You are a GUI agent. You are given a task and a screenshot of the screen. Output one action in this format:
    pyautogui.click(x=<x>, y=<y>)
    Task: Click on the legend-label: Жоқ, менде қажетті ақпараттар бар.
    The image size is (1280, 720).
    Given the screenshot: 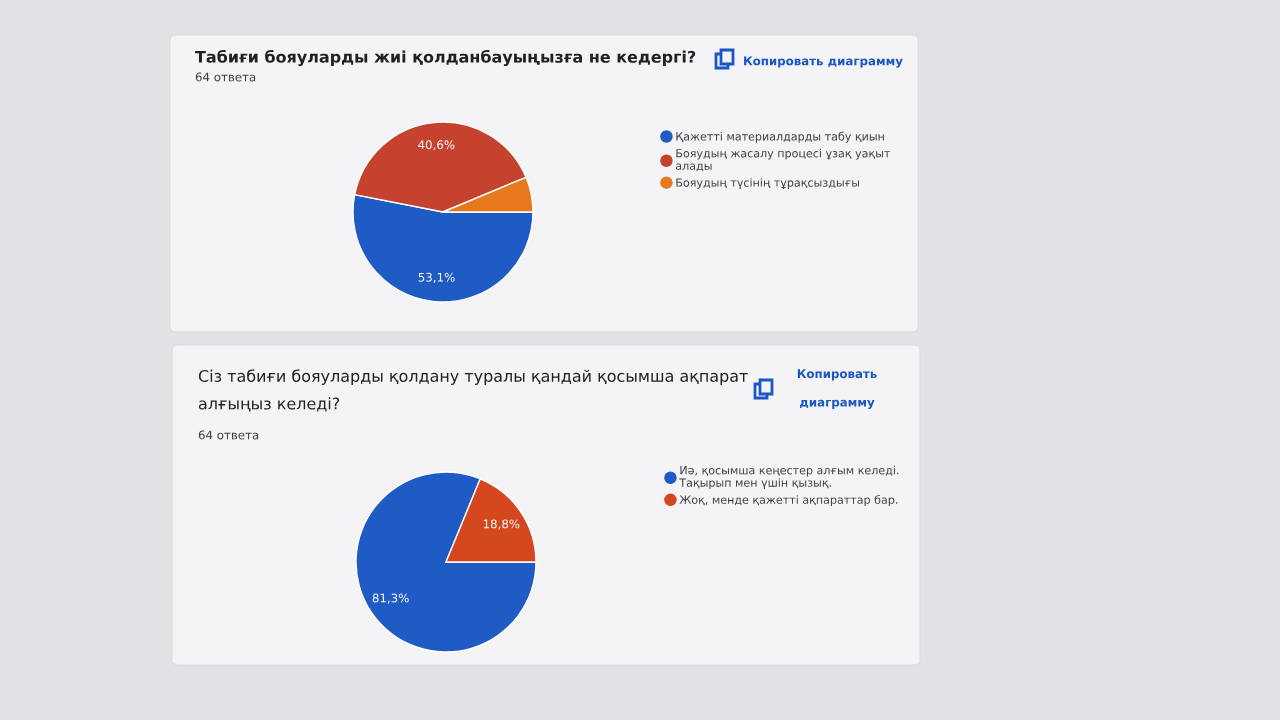 What is the action you would take?
    pyautogui.click(x=788, y=501)
    